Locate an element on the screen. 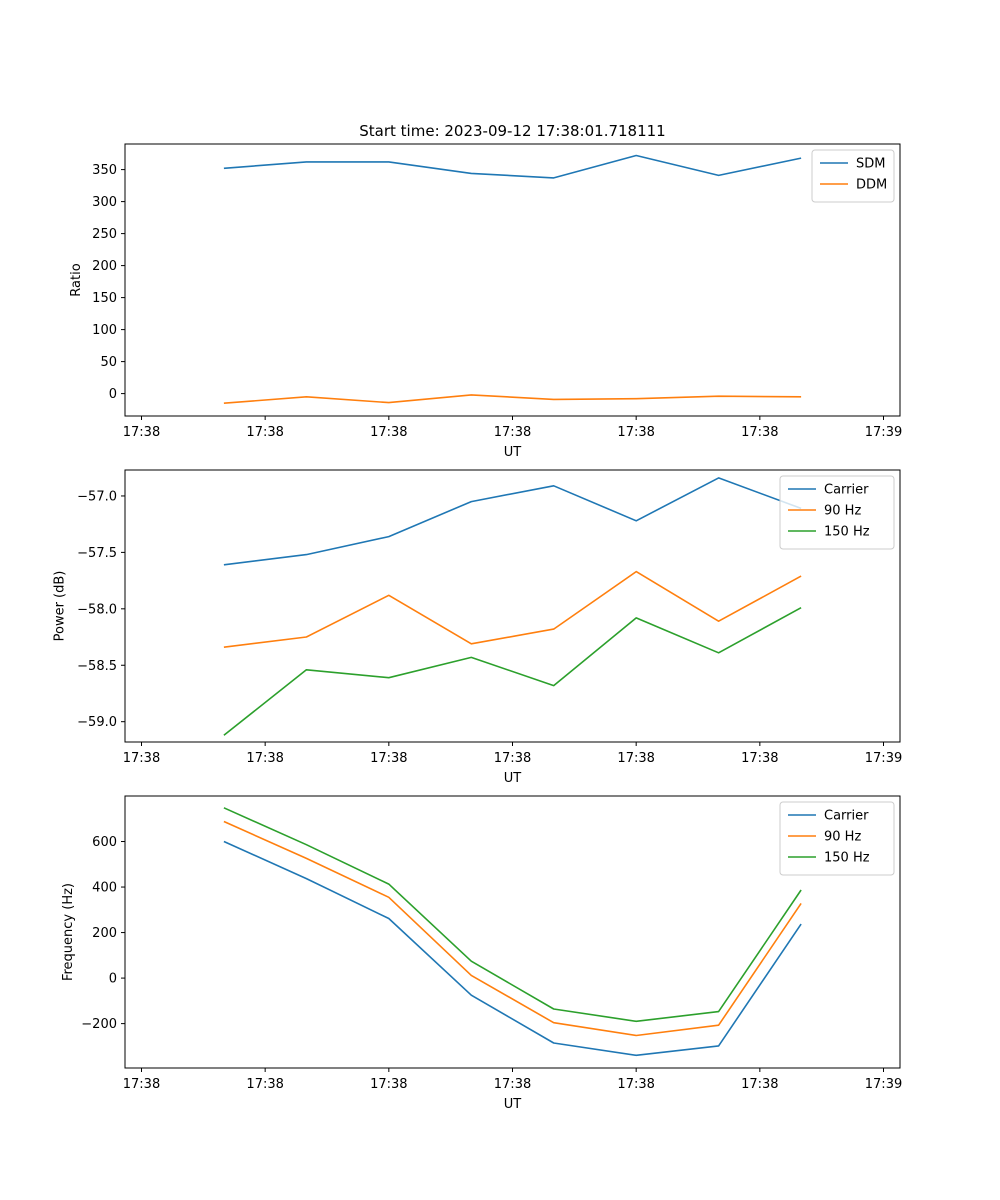 The width and height of the screenshot is (1000, 1200). legend: SDM DDM is located at coordinates (853, 176).